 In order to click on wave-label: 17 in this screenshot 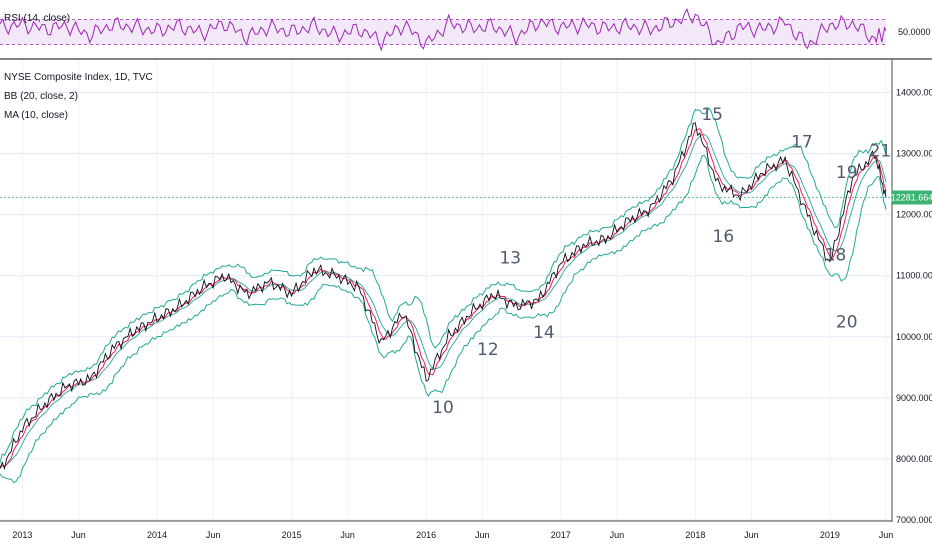, I will do `click(802, 142)`.